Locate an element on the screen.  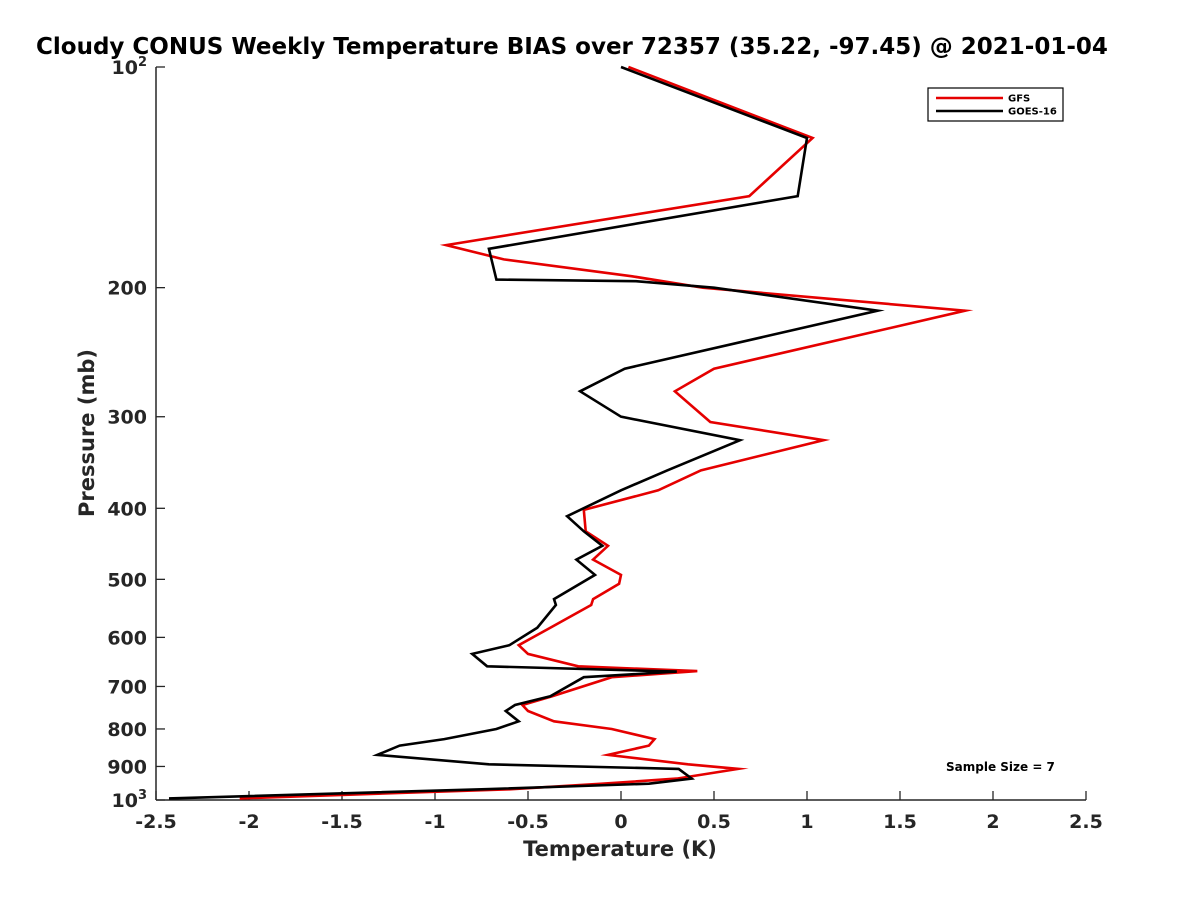
x-tick-label: -0.5 is located at coordinates (528, 822).